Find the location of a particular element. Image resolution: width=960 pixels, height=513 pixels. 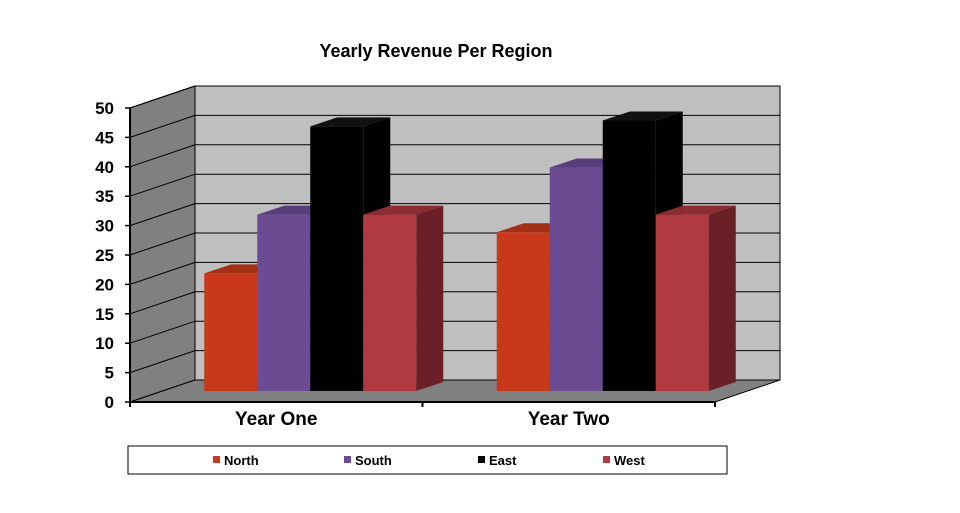

x-tick-label: Year Two is located at coordinates (569, 419).